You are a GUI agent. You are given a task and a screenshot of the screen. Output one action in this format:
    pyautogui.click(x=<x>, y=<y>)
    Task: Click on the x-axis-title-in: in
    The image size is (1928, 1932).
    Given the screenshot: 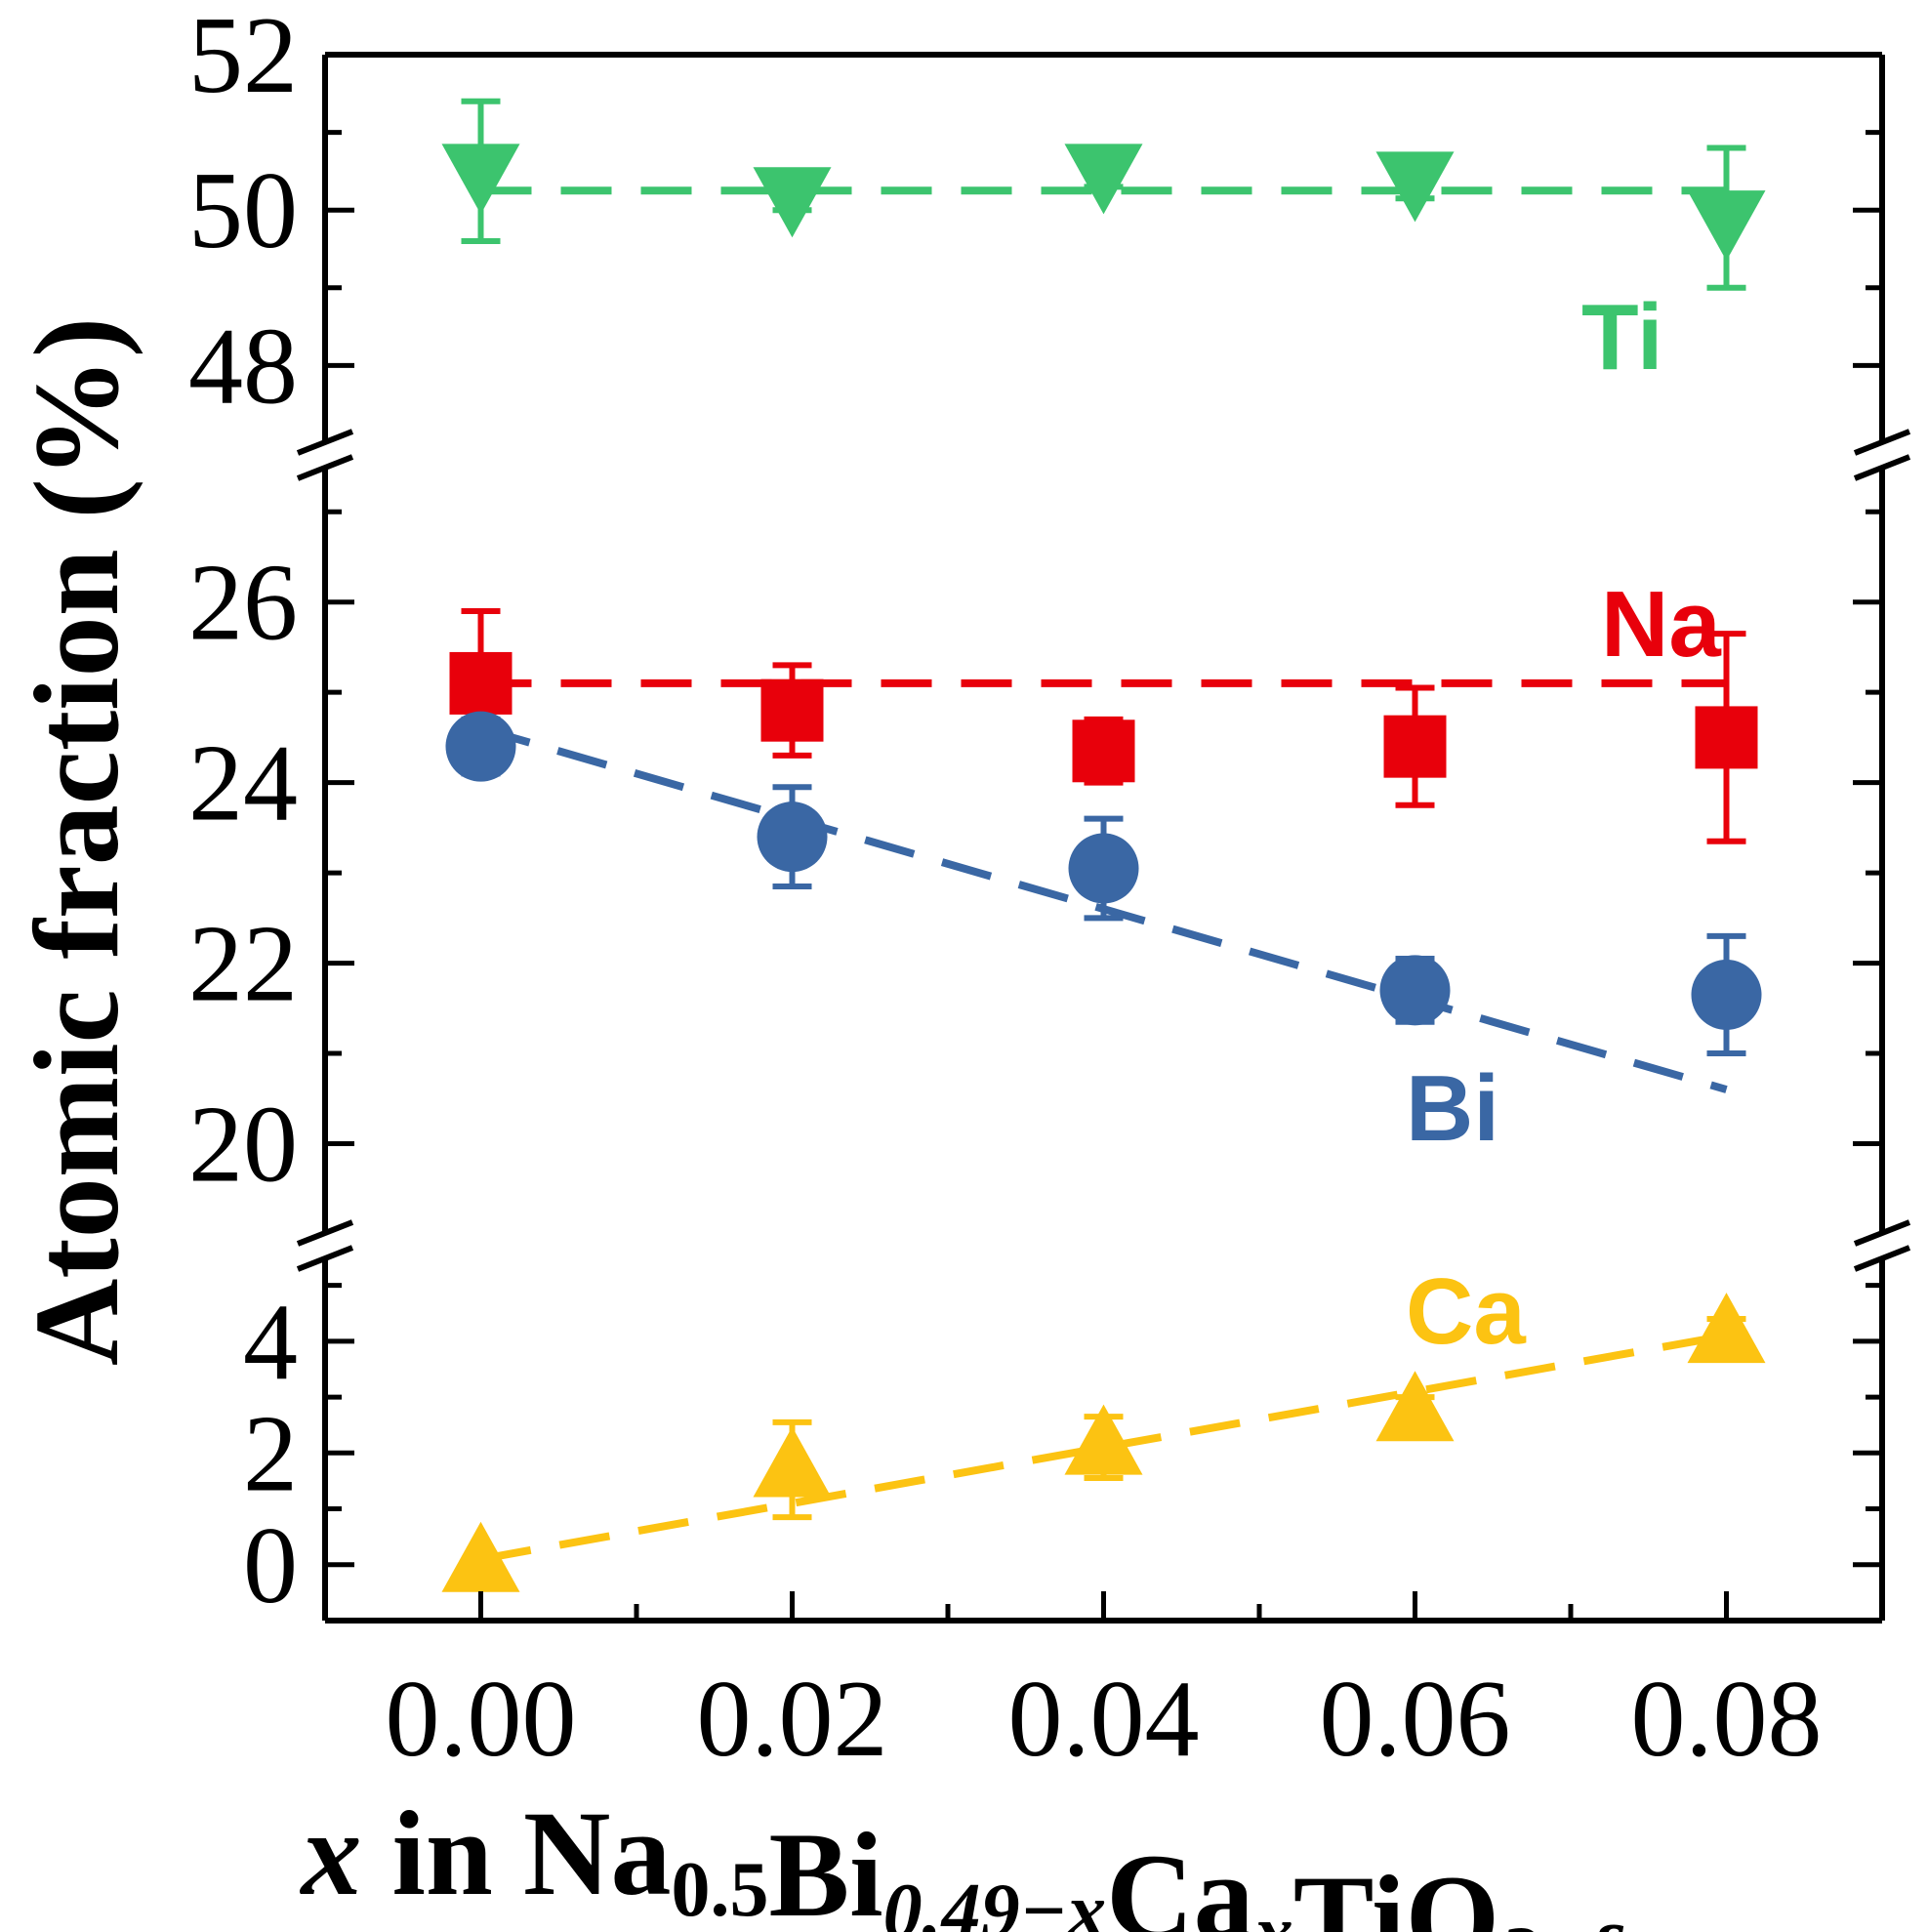 What is the action you would take?
    pyautogui.click(x=441, y=1853)
    